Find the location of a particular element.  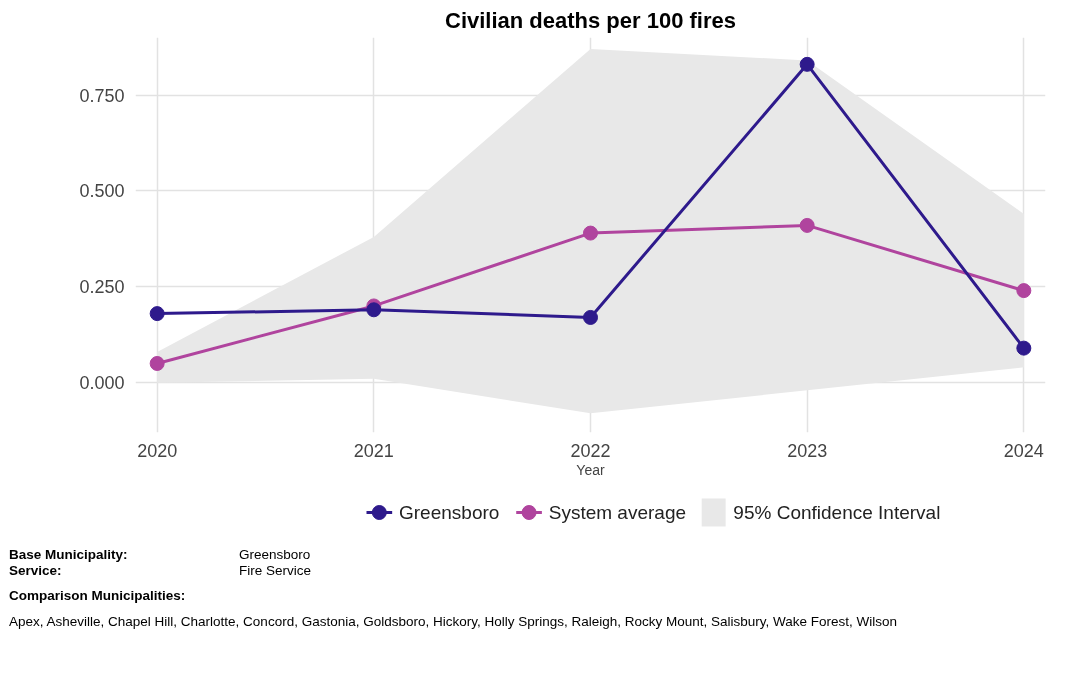

chart-title: Civilian deaths per 100 fires is located at coordinates (590, 20).